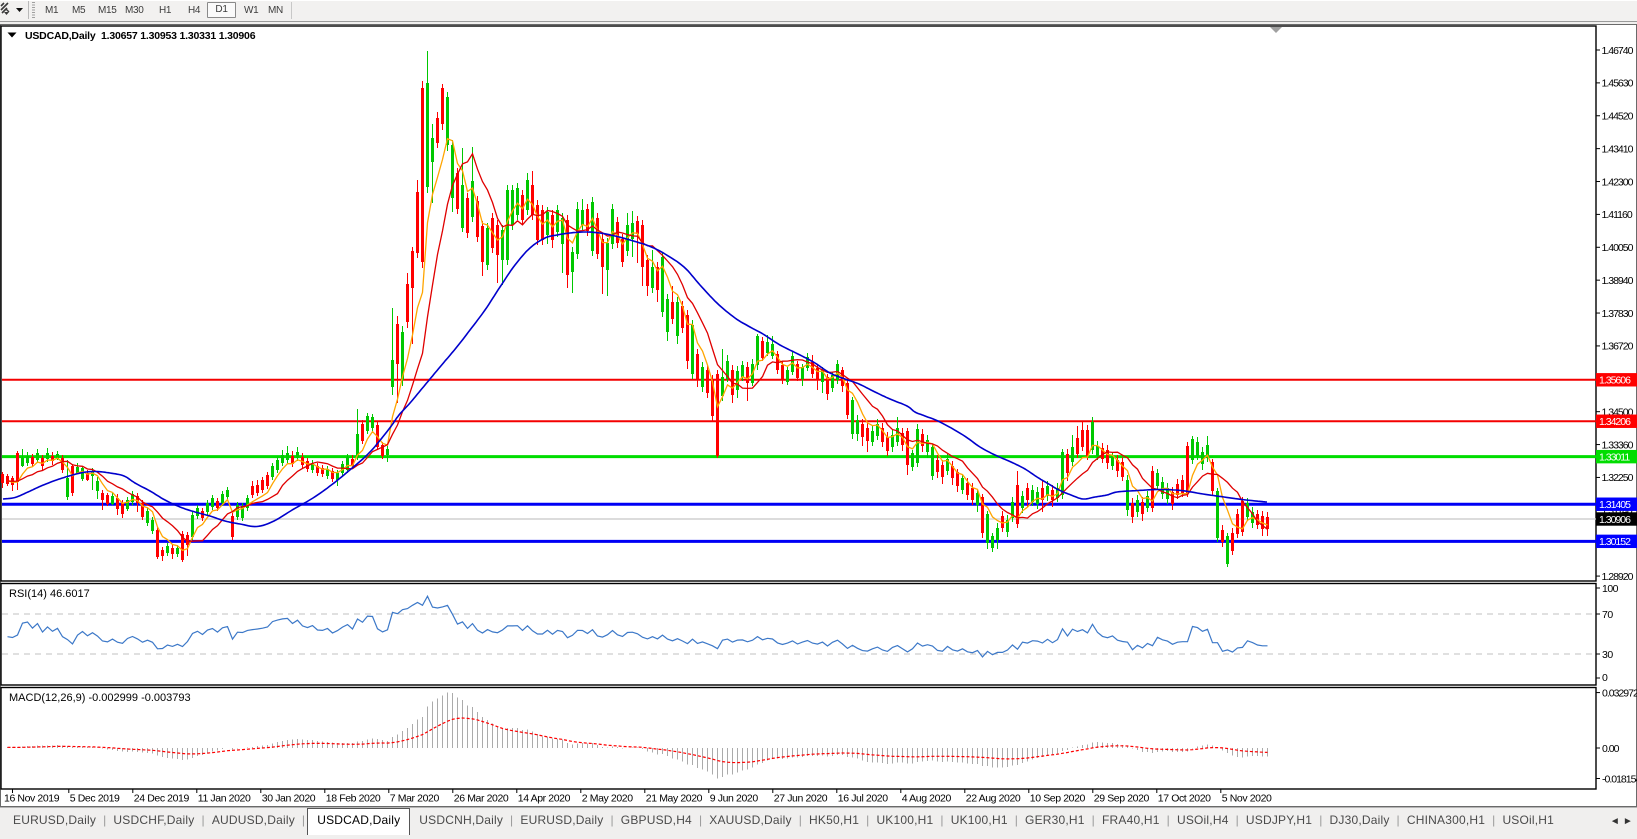  I want to click on svg-text: 14 Apr 2020, so click(544, 799).